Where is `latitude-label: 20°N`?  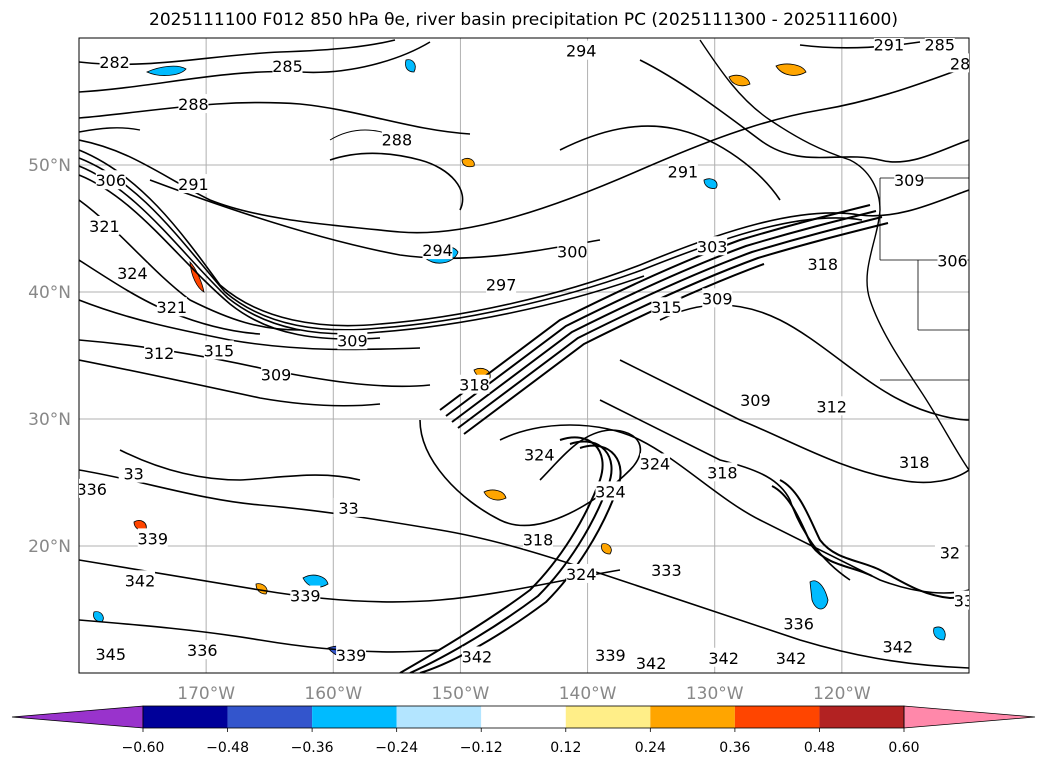 latitude-label: 20°N is located at coordinates (49, 547).